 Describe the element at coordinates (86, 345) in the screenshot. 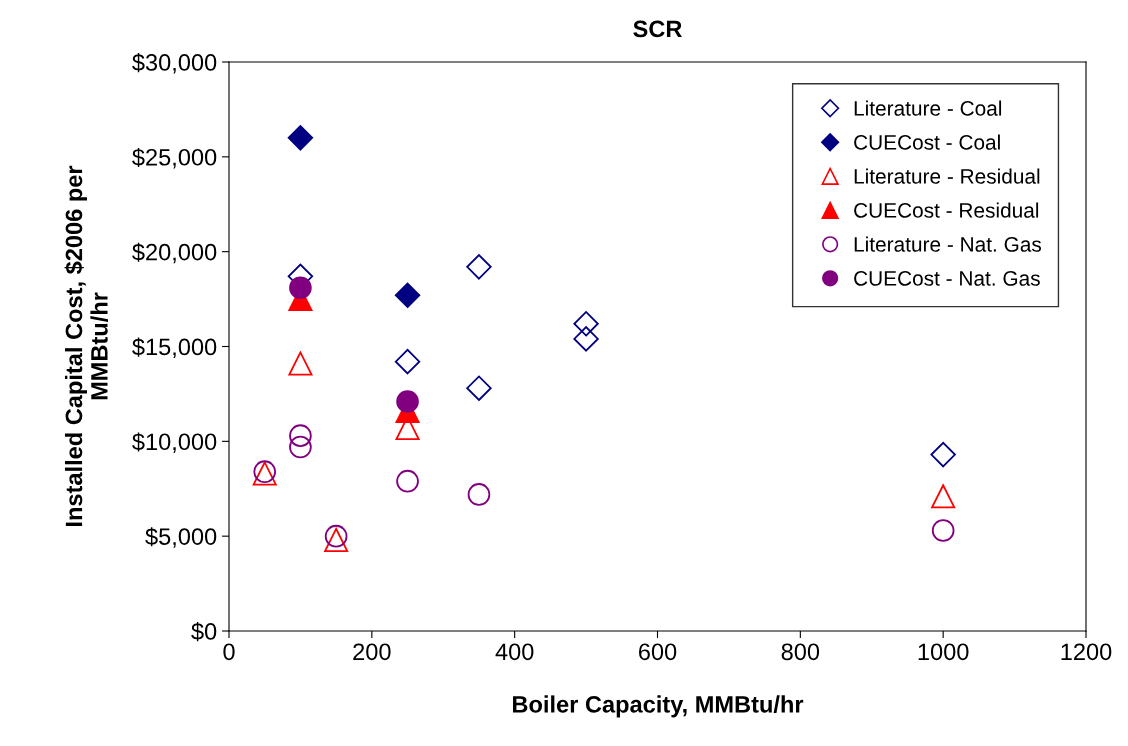

I see `y-axis-title: Installed Capital Cost, $2006 per MMBtu/hr` at that location.